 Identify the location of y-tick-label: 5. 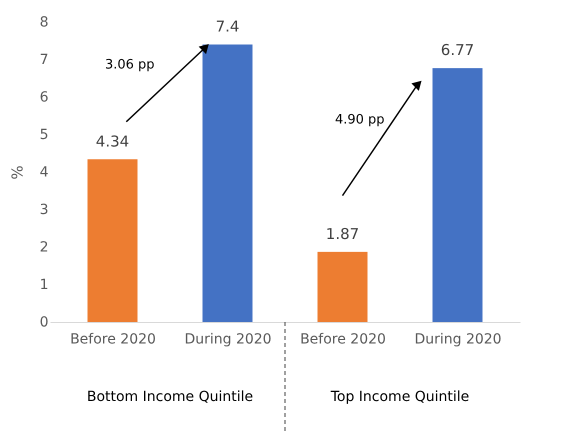
(44, 135).